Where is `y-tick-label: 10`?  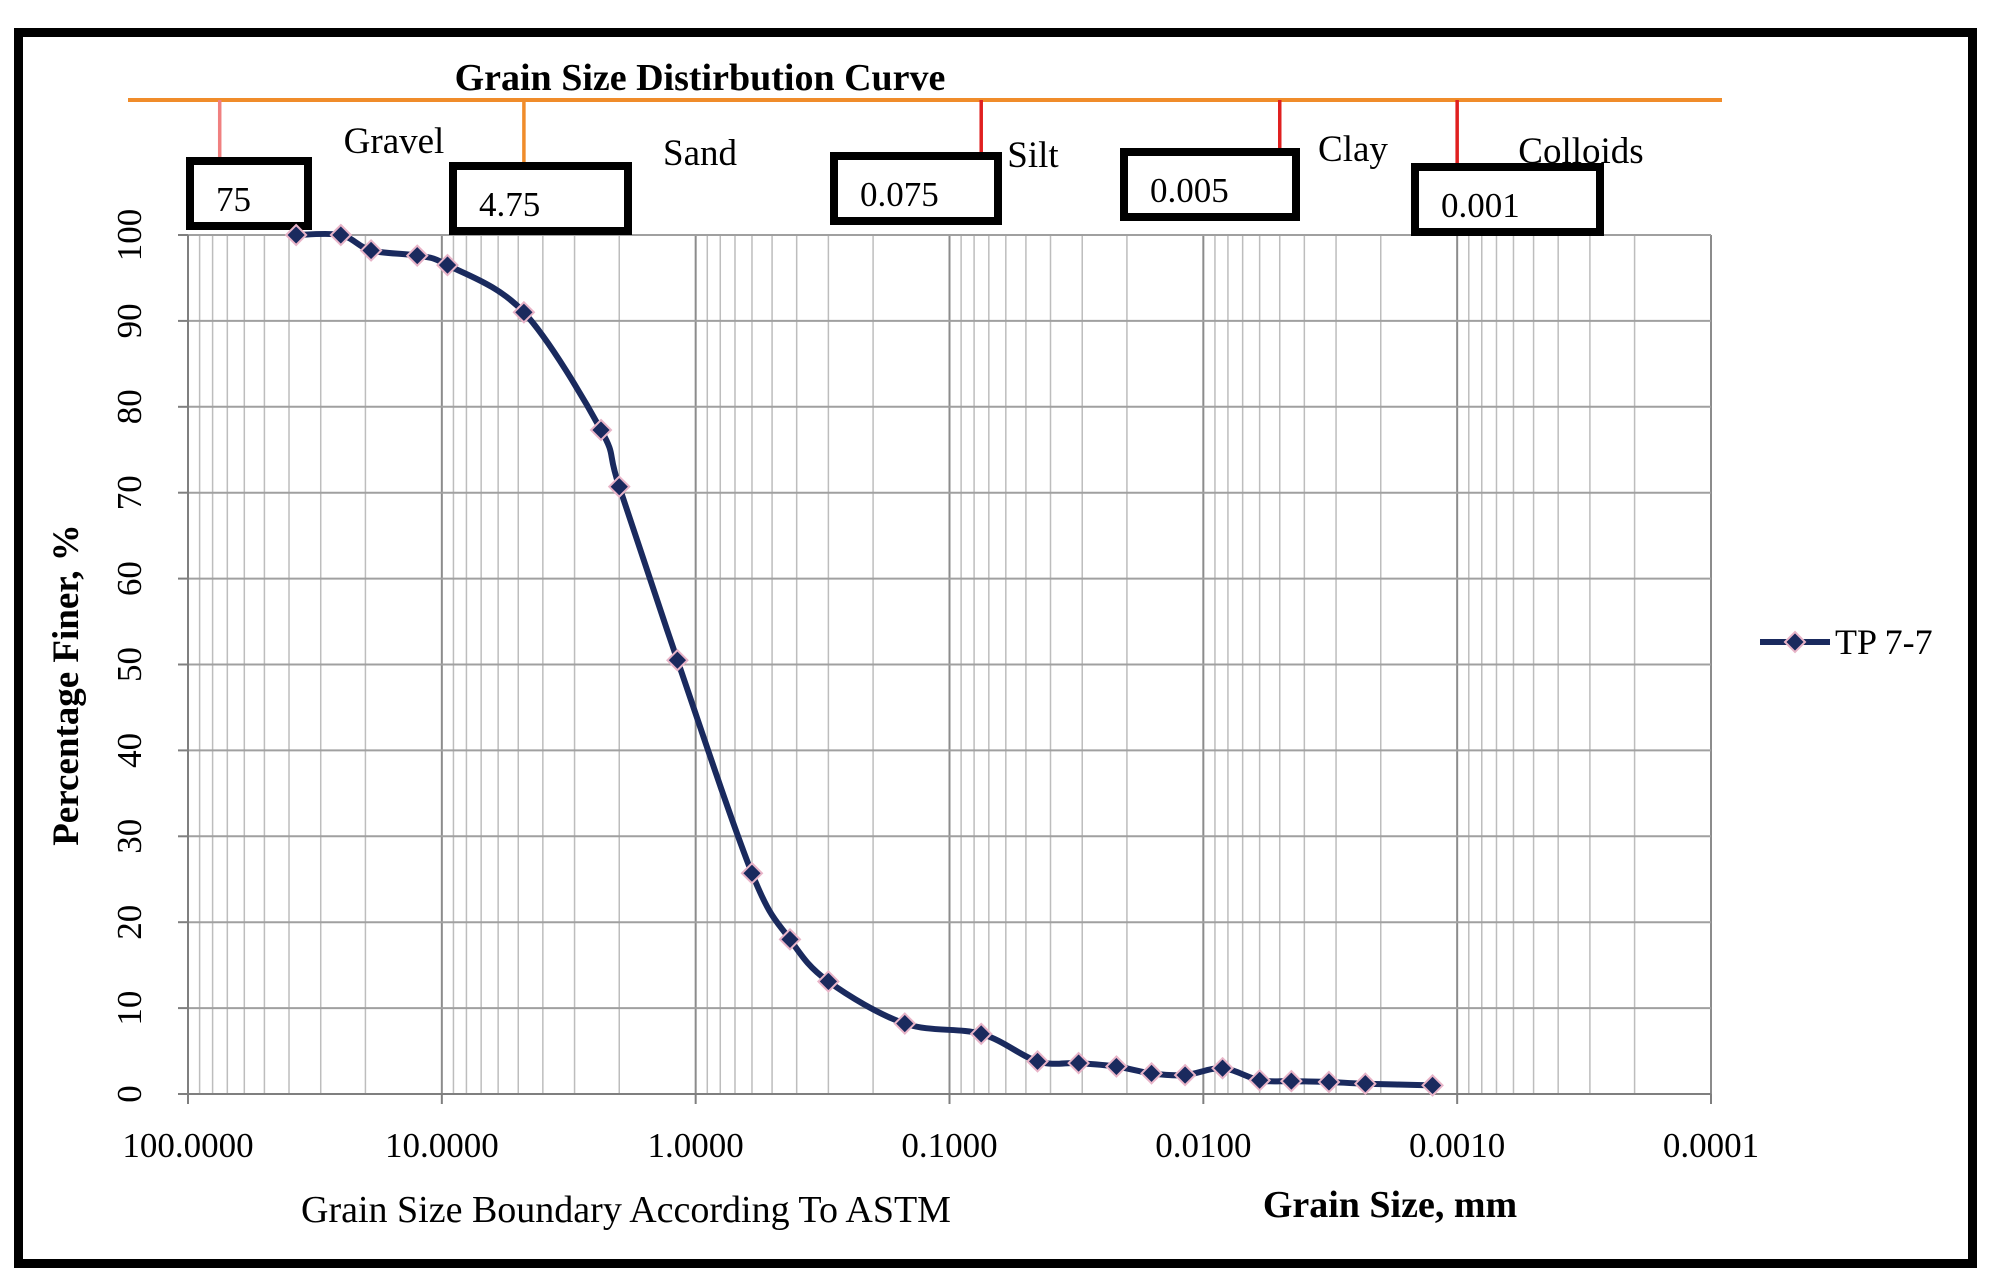 y-tick-label: 10 is located at coordinates (129, 1008).